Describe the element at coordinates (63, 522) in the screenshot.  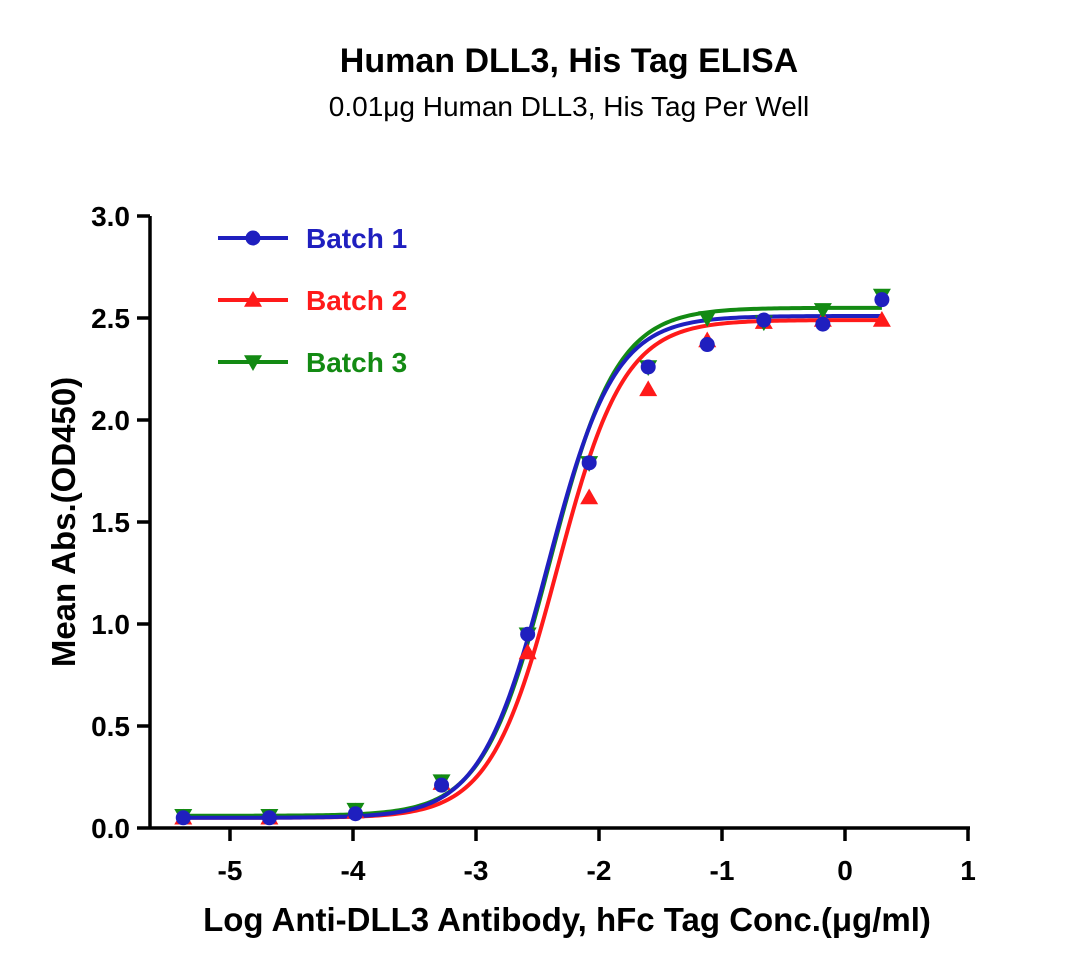
I see `y-axis-title: Mean Abs.(OD450)` at that location.